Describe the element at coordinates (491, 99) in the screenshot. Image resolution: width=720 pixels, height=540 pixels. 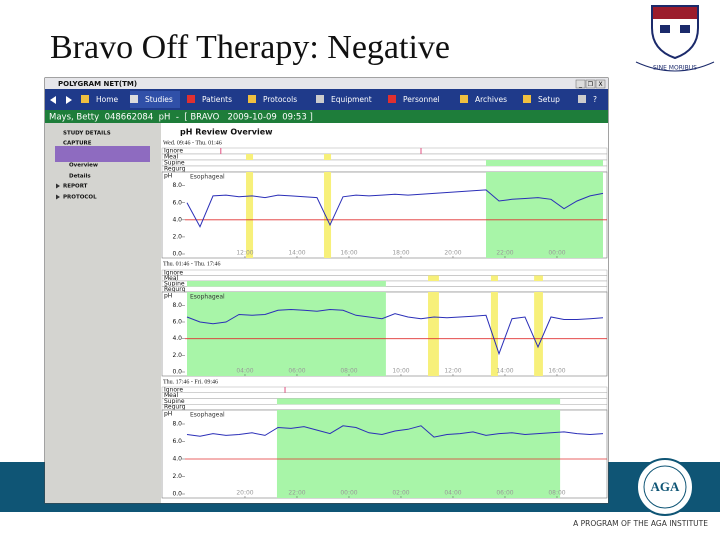
I see `toolbar-button: Archives` at that location.